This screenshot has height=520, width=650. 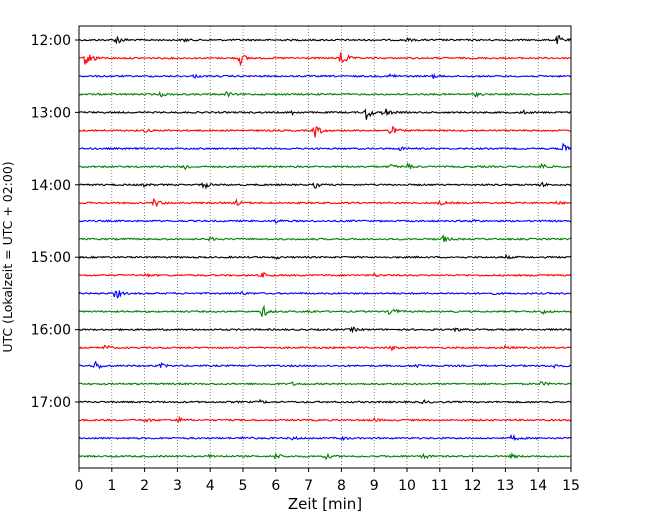 What do you see at coordinates (440, 486) in the screenshot?
I see `x-tick-label: 11` at bounding box center [440, 486].